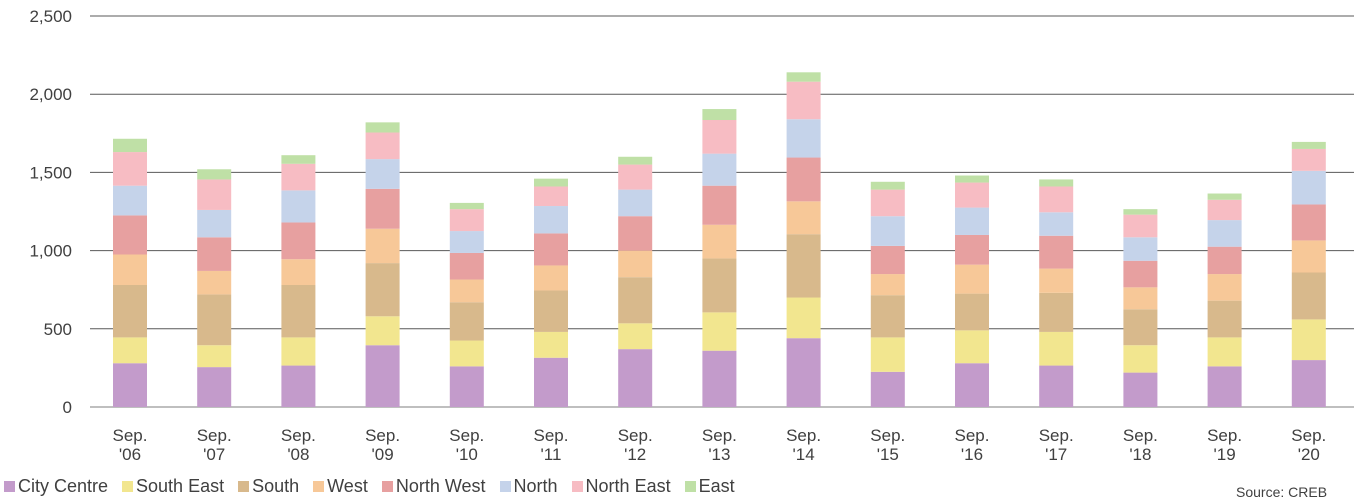  Describe the element at coordinates (888, 454) in the screenshot. I see `x-tick-label: '15` at that location.